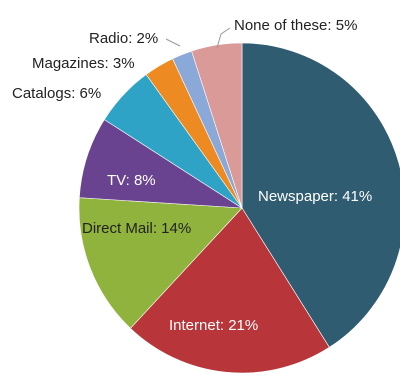  What do you see at coordinates (131, 180) in the screenshot?
I see `slice-label-tv: TV: 8%` at bounding box center [131, 180].